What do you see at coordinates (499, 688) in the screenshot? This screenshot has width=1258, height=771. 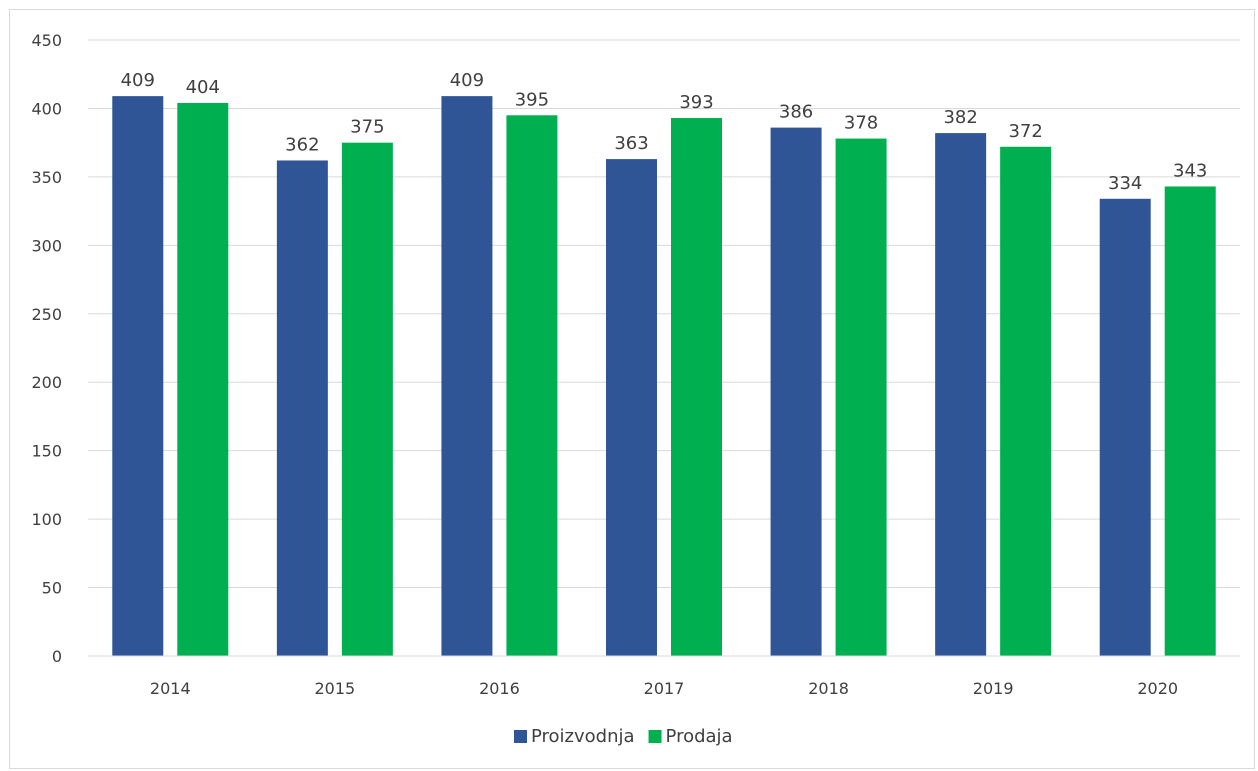 I see `x-tick-label: 2016` at bounding box center [499, 688].